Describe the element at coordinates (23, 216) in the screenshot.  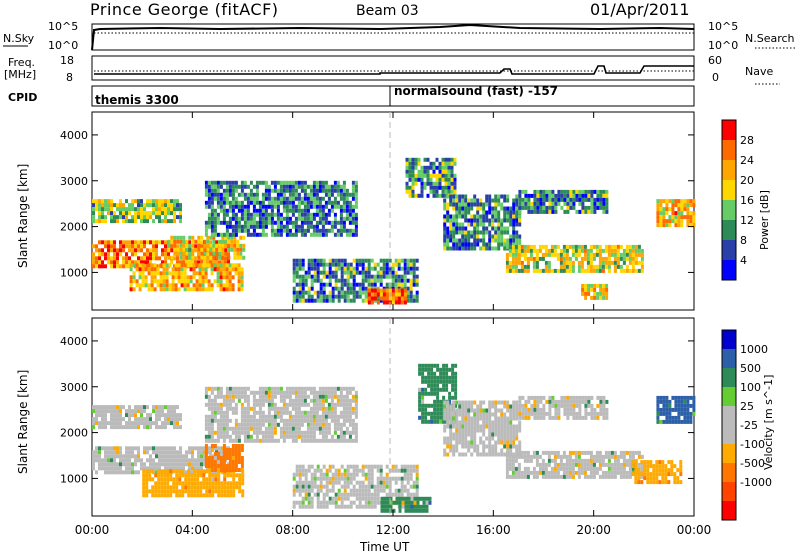
I see `power-ylabel: Slant Range [km]` at that location.